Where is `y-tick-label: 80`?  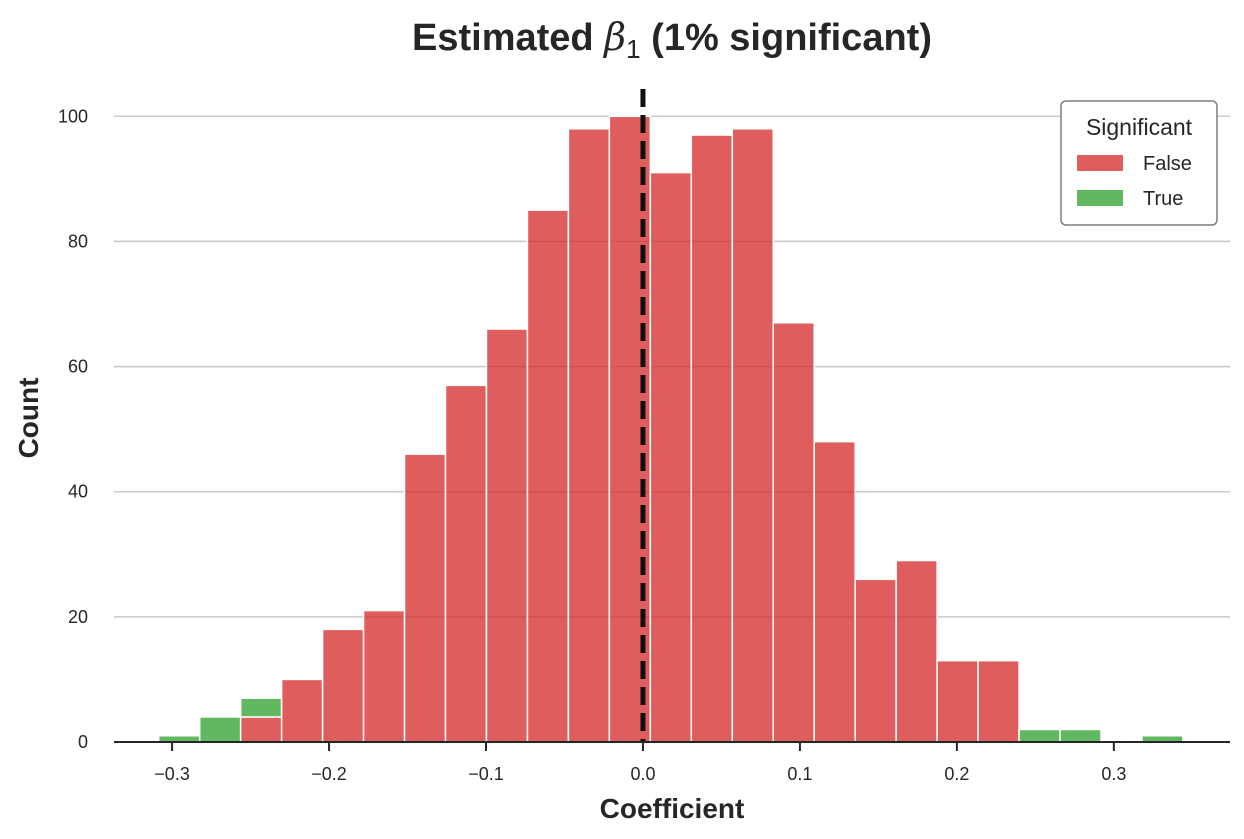 y-tick-label: 80 is located at coordinates (78, 241).